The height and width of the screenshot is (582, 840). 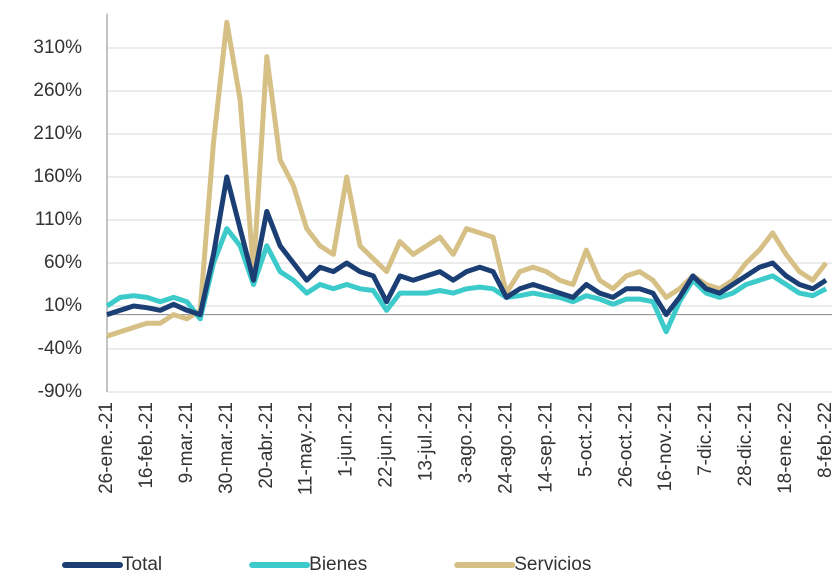 I want to click on x-tick-label: 18-ene.-22, so click(x=785, y=448).